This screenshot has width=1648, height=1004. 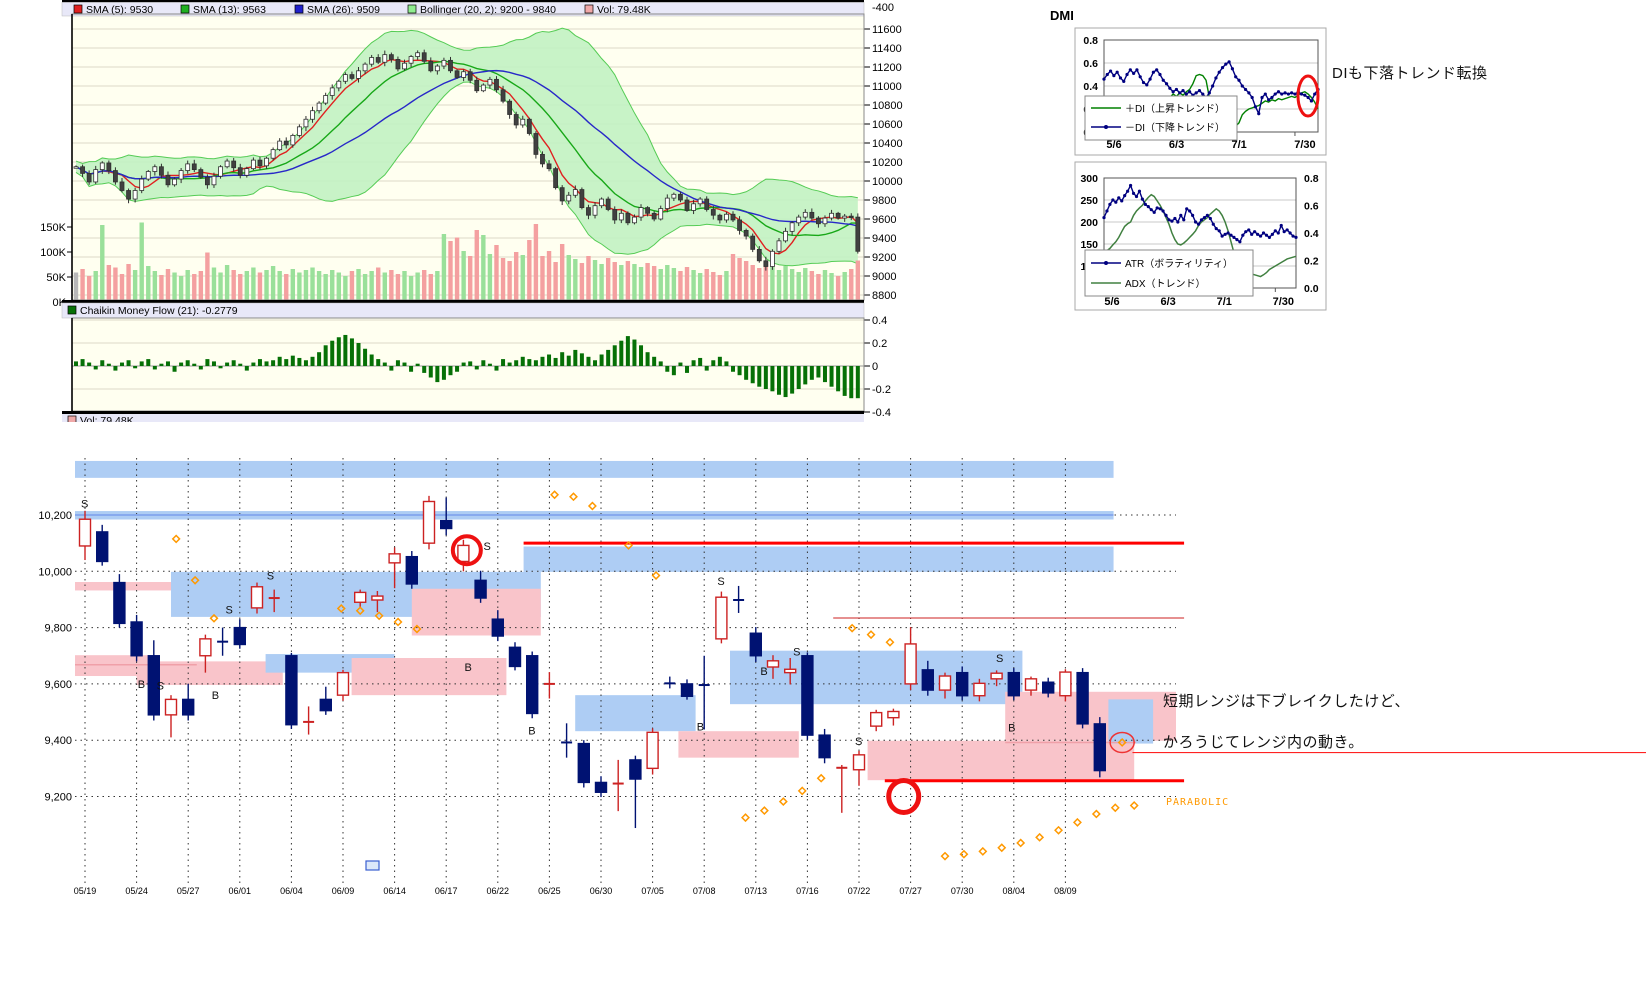 What do you see at coordinates (859, 891) in the screenshot?
I see `svg-text: 07/22` at bounding box center [859, 891].